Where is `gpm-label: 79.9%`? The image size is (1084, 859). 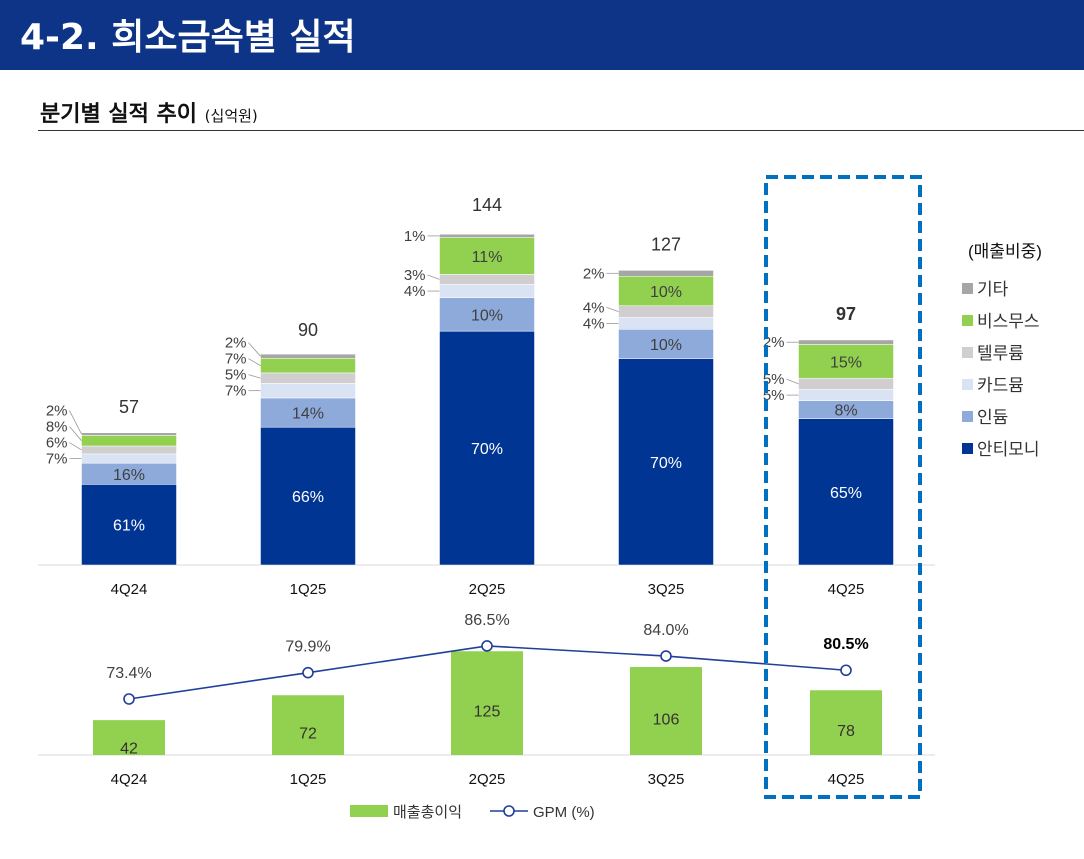
gpm-label: 79.9% is located at coordinates (307, 647).